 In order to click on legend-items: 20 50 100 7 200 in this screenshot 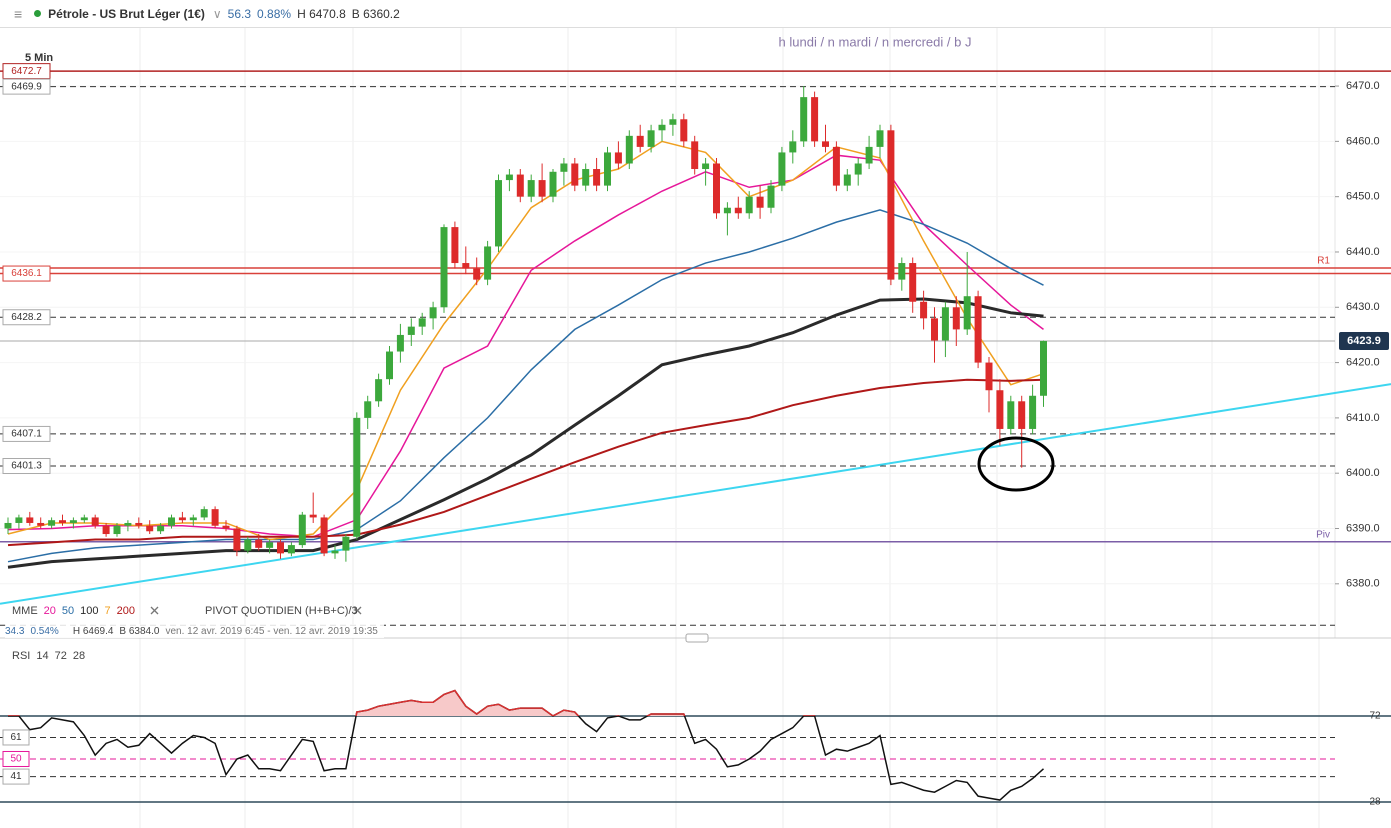, I will do `click(92, 611)`.